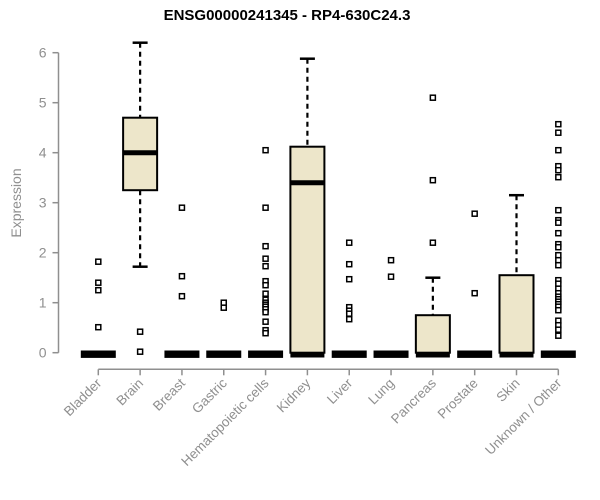  What do you see at coordinates (43, 103) in the screenshot?
I see `y-tick-label-5: 5` at bounding box center [43, 103].